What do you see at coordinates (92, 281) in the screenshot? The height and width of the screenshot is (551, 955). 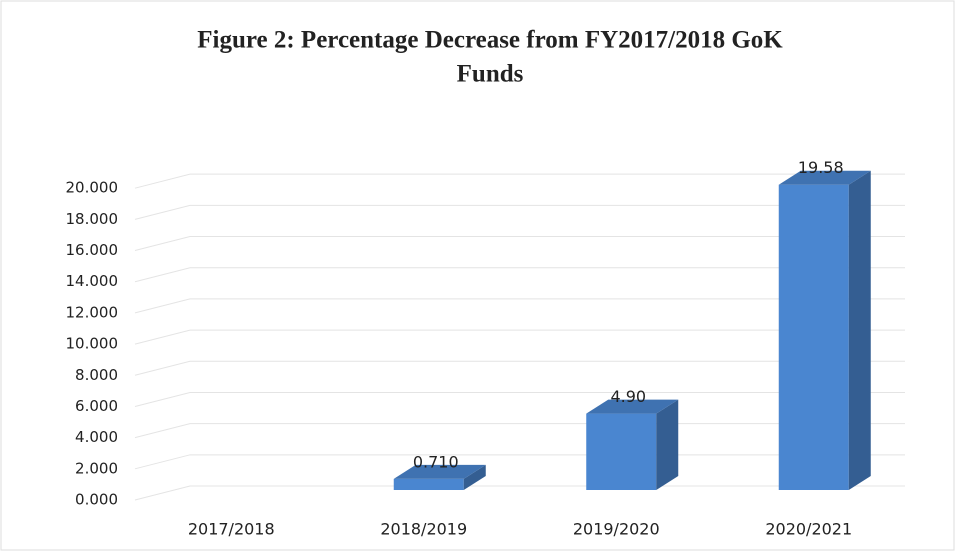 I see `y-tick-label: 14.000` at bounding box center [92, 281].